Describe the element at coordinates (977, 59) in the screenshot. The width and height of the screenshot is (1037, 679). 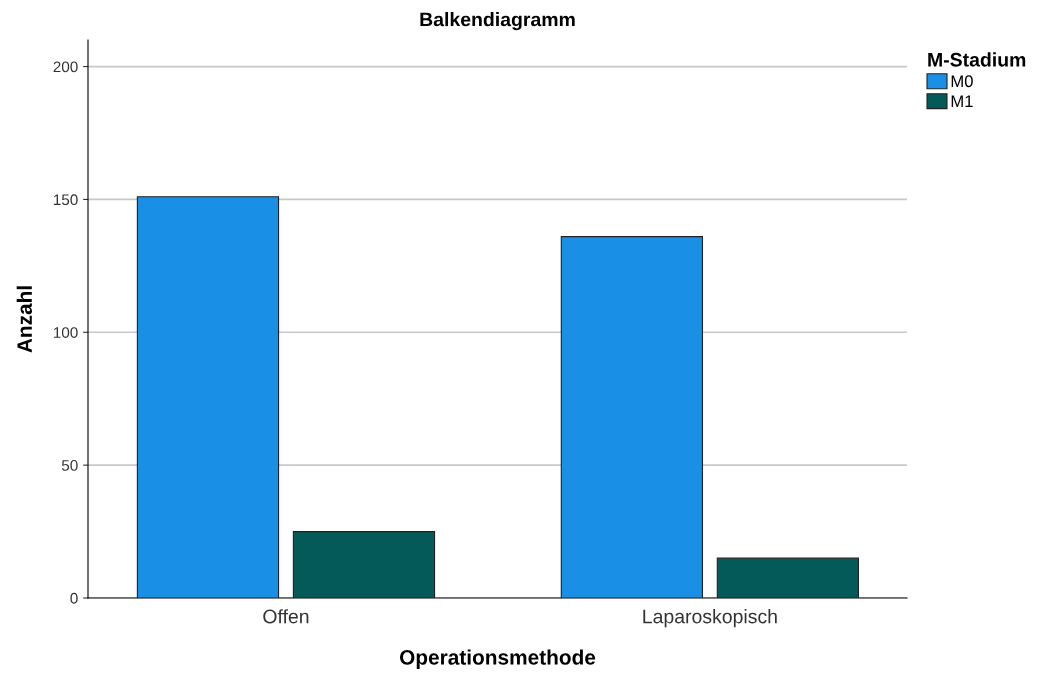
I see `legend-title: M-Stadium` at that location.